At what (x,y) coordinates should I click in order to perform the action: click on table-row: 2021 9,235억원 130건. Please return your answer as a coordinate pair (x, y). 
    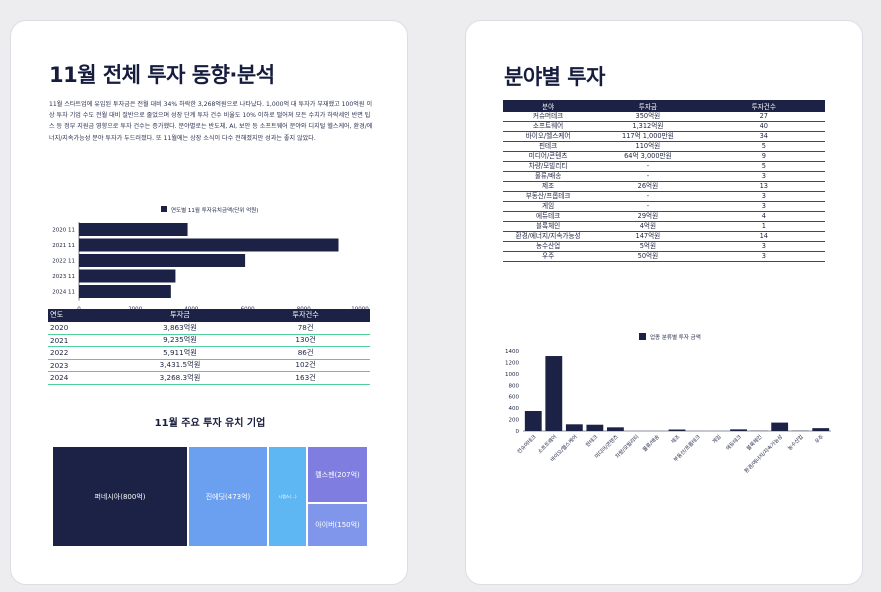
    Looking at the image, I should click on (209, 340).